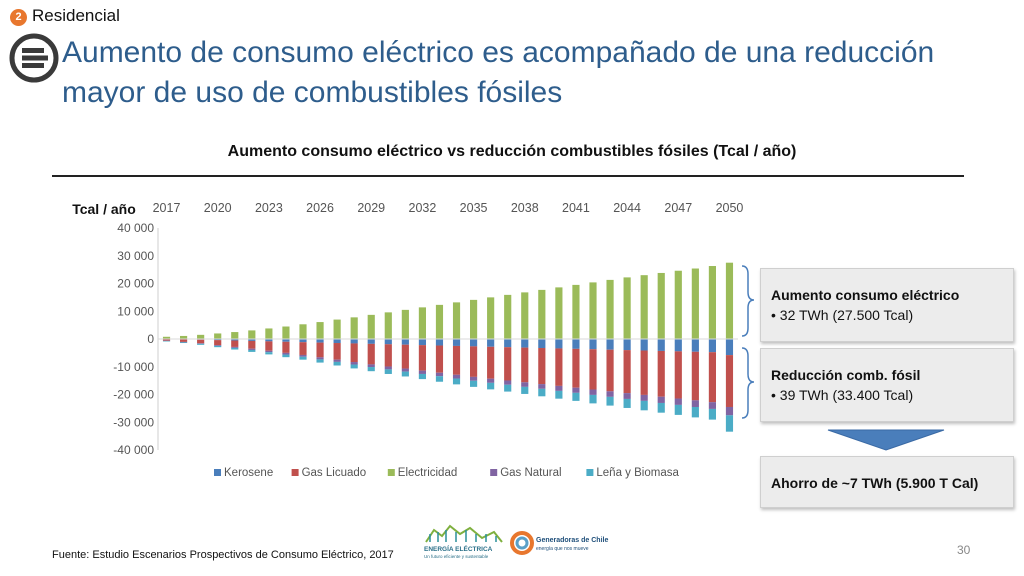  I want to click on y-axis-label: Tcal / año, so click(104, 209).